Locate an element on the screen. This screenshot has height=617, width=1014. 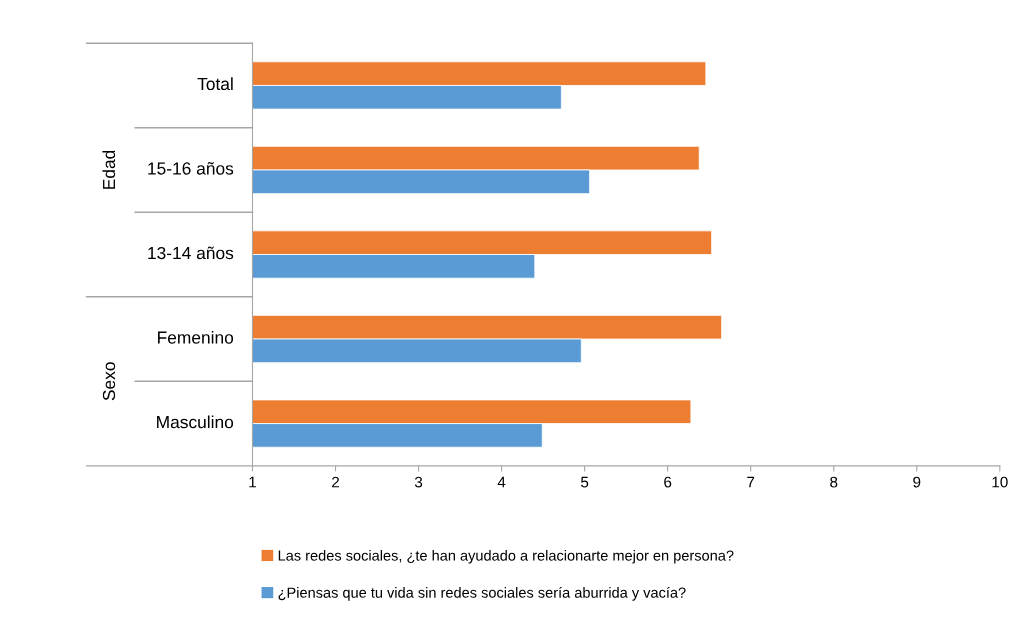
y-tick-label: 13-14 años is located at coordinates (191, 253).